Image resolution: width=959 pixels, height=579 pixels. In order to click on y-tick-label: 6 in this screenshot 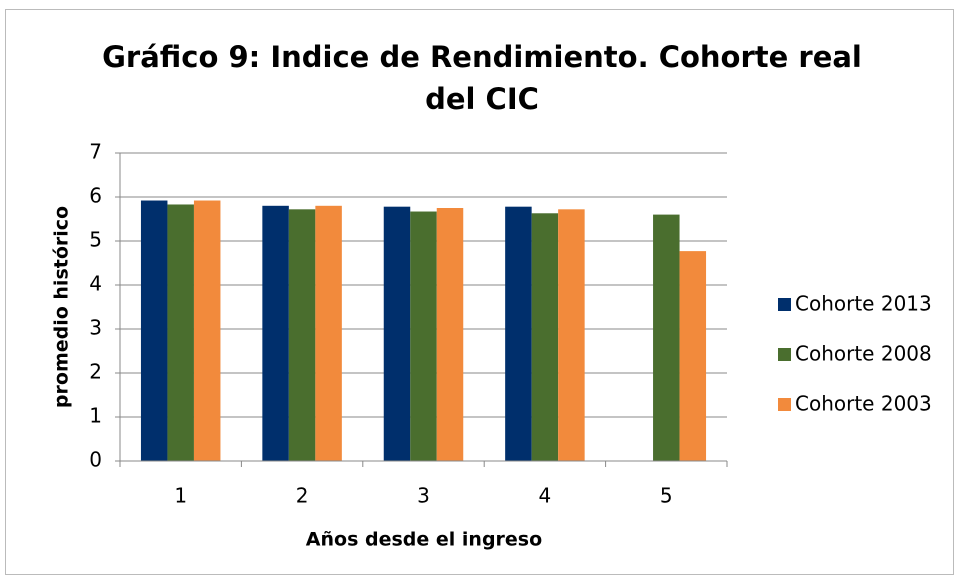, I will do `click(95, 196)`.